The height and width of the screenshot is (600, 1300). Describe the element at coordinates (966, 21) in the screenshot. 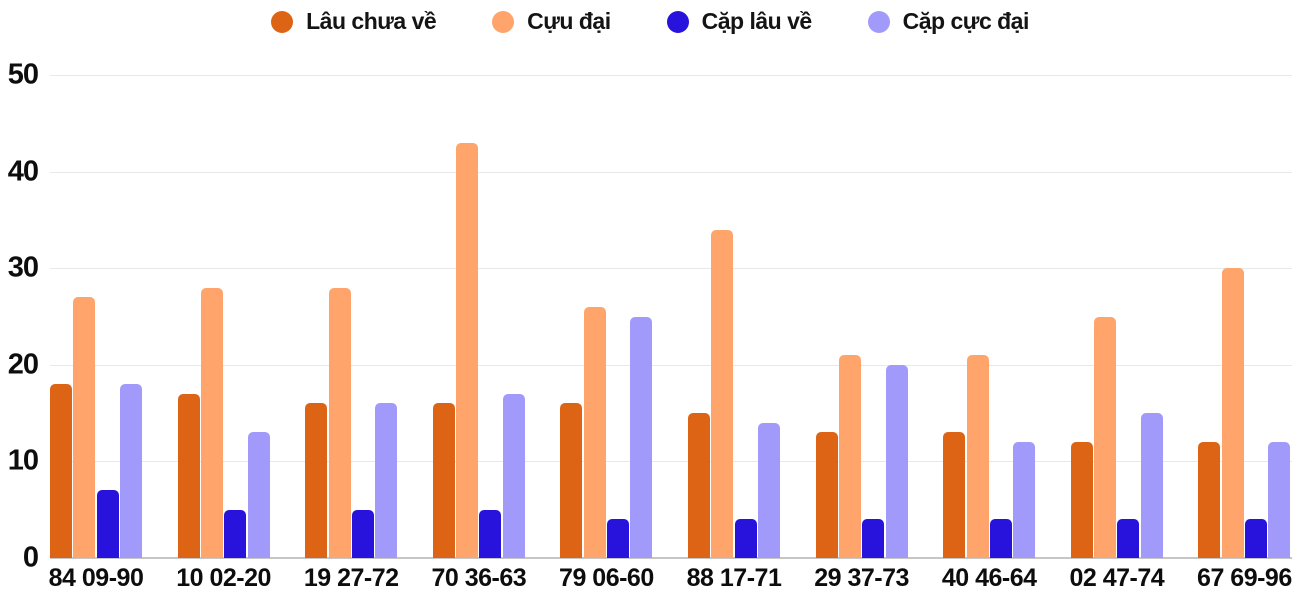

I see `legend-label: Cặp cực đại` at that location.